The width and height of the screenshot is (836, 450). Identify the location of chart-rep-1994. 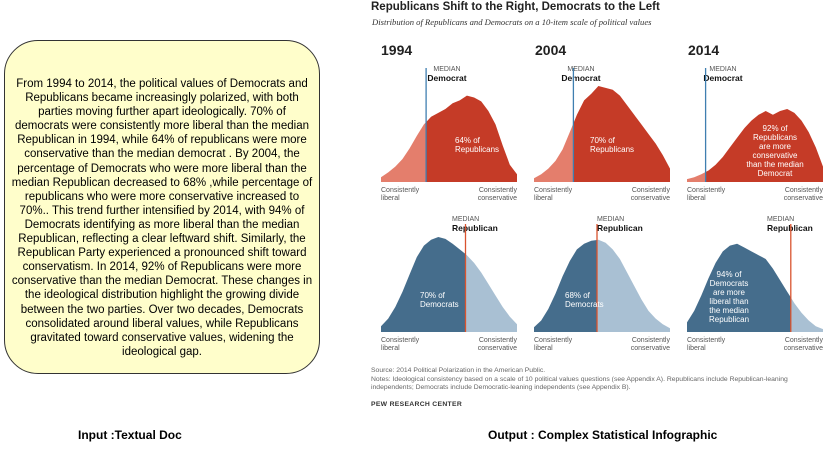
(449, 125).